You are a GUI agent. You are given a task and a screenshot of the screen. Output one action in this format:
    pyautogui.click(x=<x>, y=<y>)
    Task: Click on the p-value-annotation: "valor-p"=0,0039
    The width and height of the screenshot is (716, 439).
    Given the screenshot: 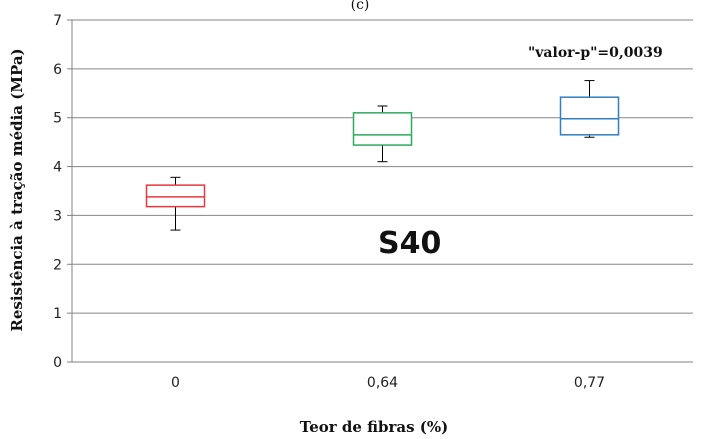 What is the action you would take?
    pyautogui.click(x=595, y=53)
    